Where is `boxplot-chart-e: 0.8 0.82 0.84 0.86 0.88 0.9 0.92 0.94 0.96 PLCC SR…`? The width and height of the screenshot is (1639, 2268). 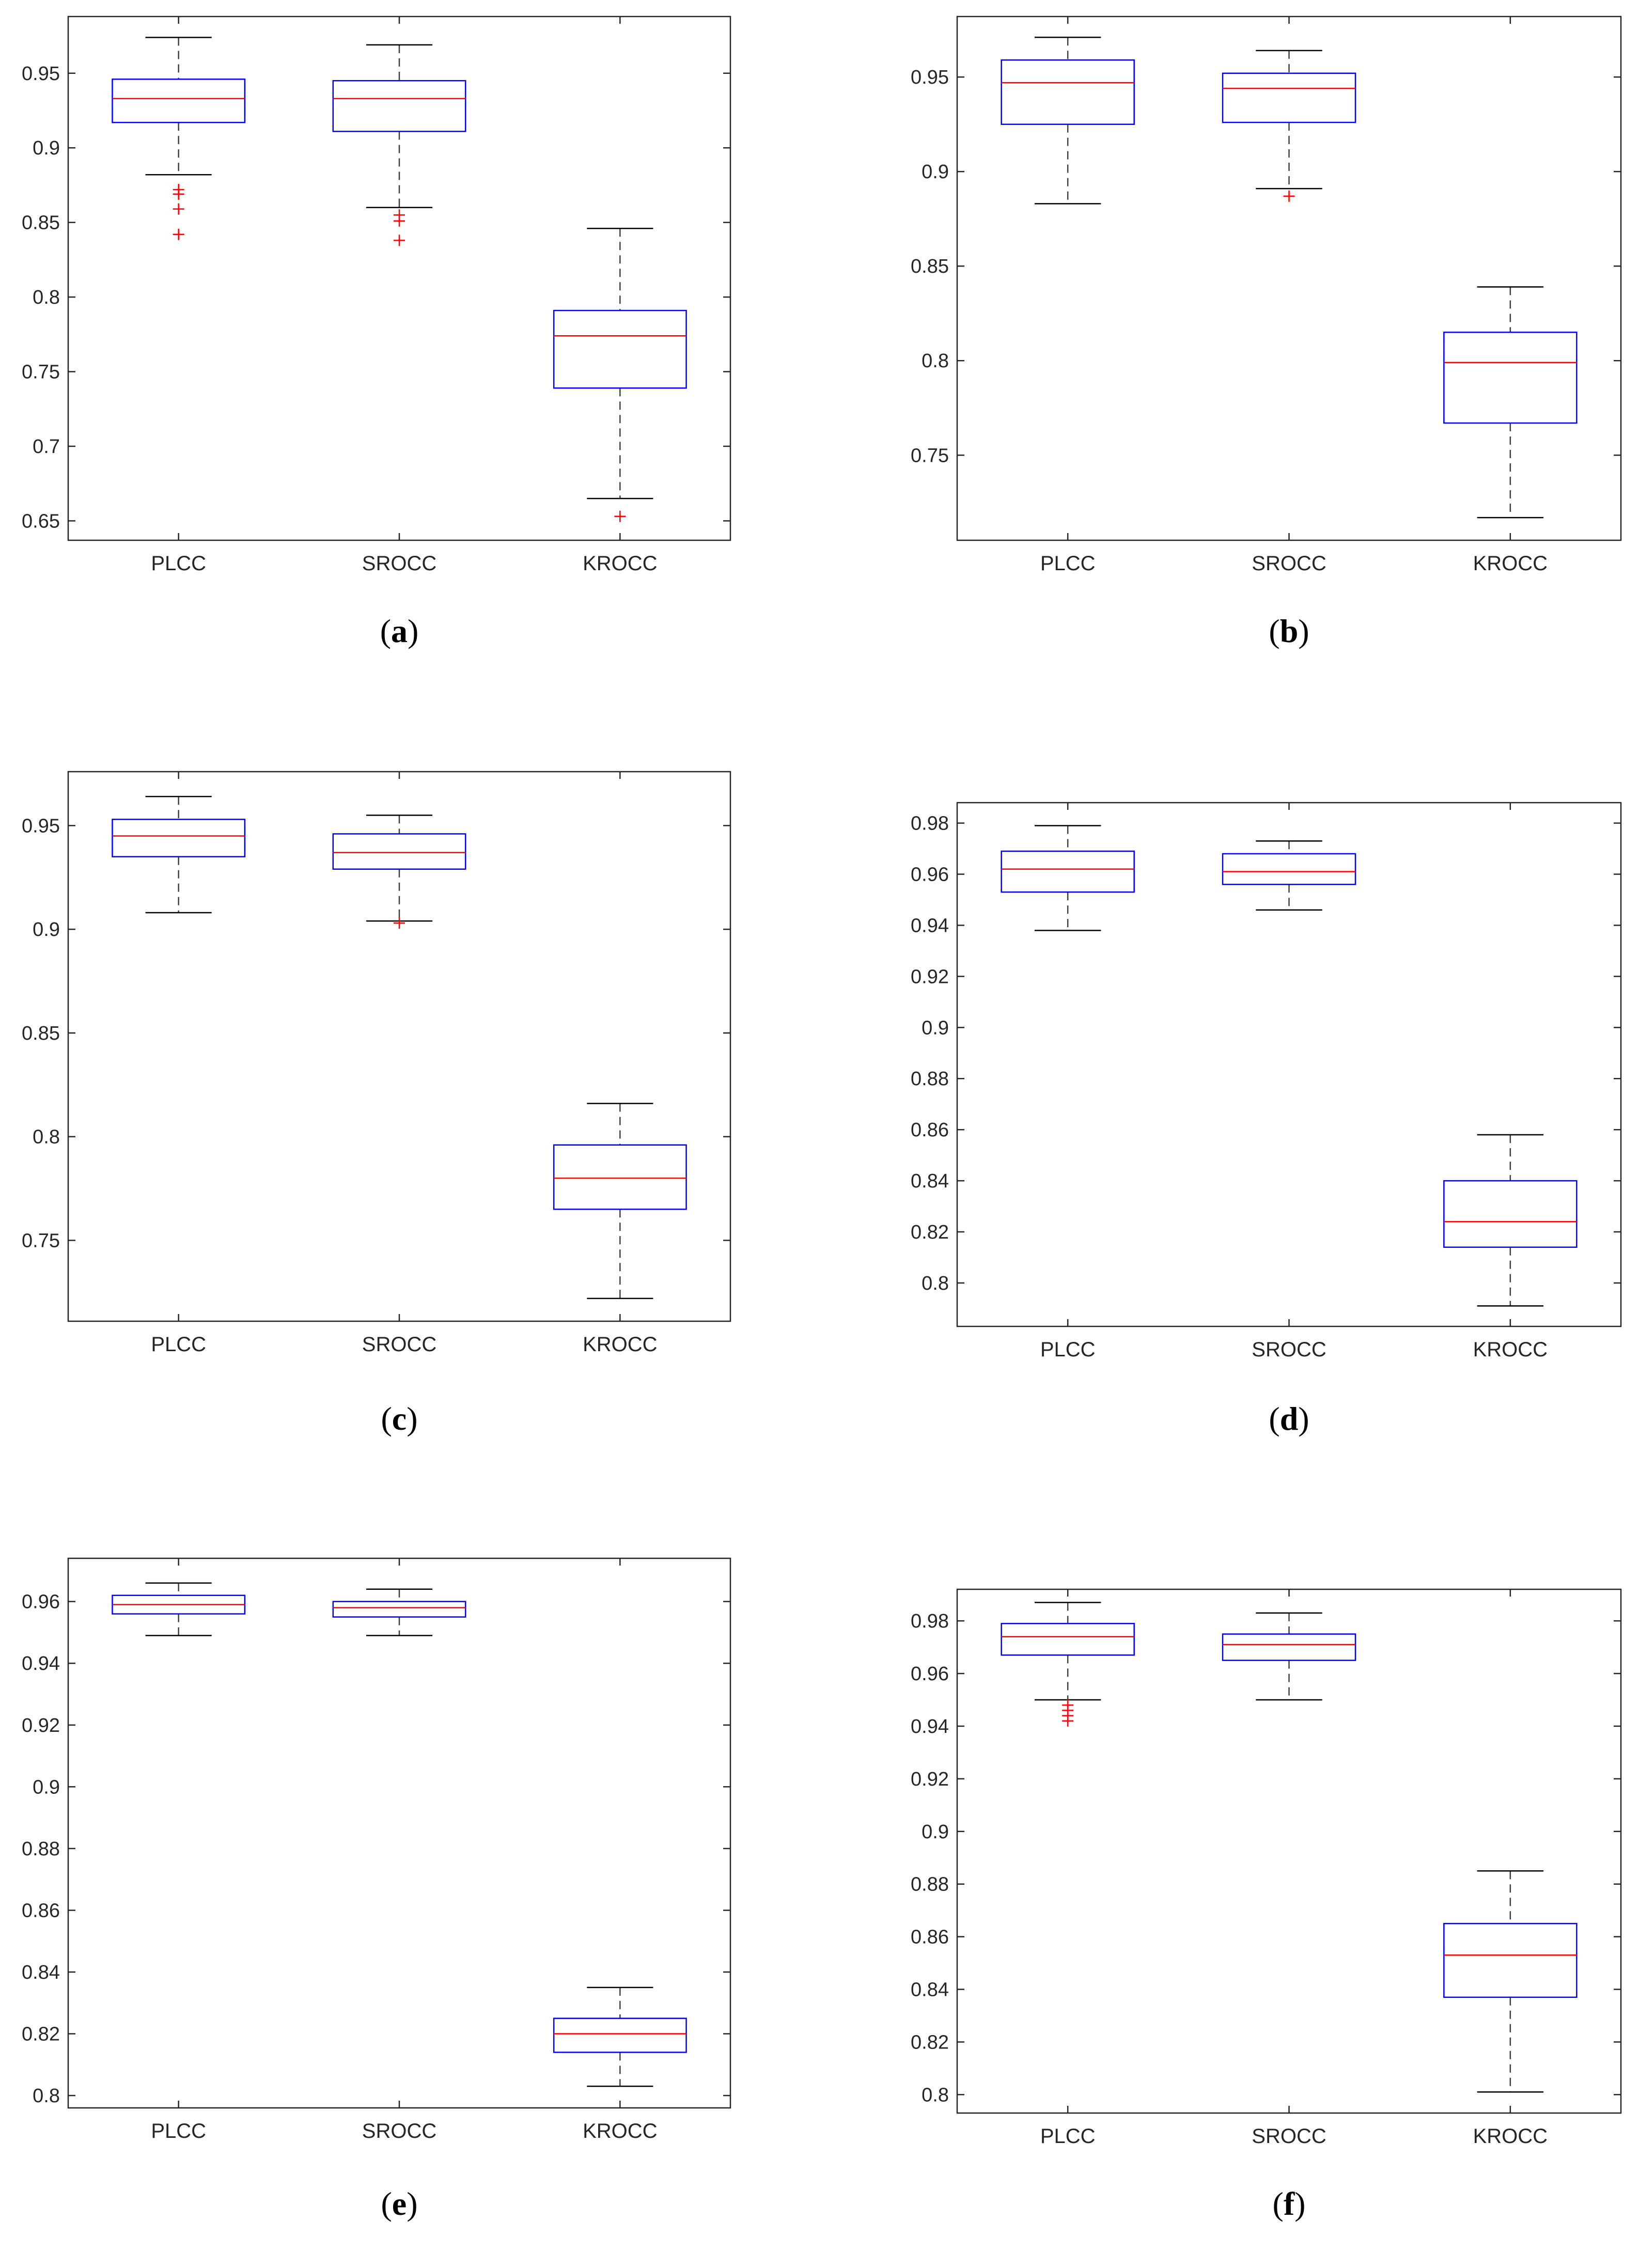
boxplot-chart-e: 0.8 0.82 0.84 0.86 0.88 0.9 0.92 0.94 0.96 PLCC SR… is located at coordinates (377, 1850).